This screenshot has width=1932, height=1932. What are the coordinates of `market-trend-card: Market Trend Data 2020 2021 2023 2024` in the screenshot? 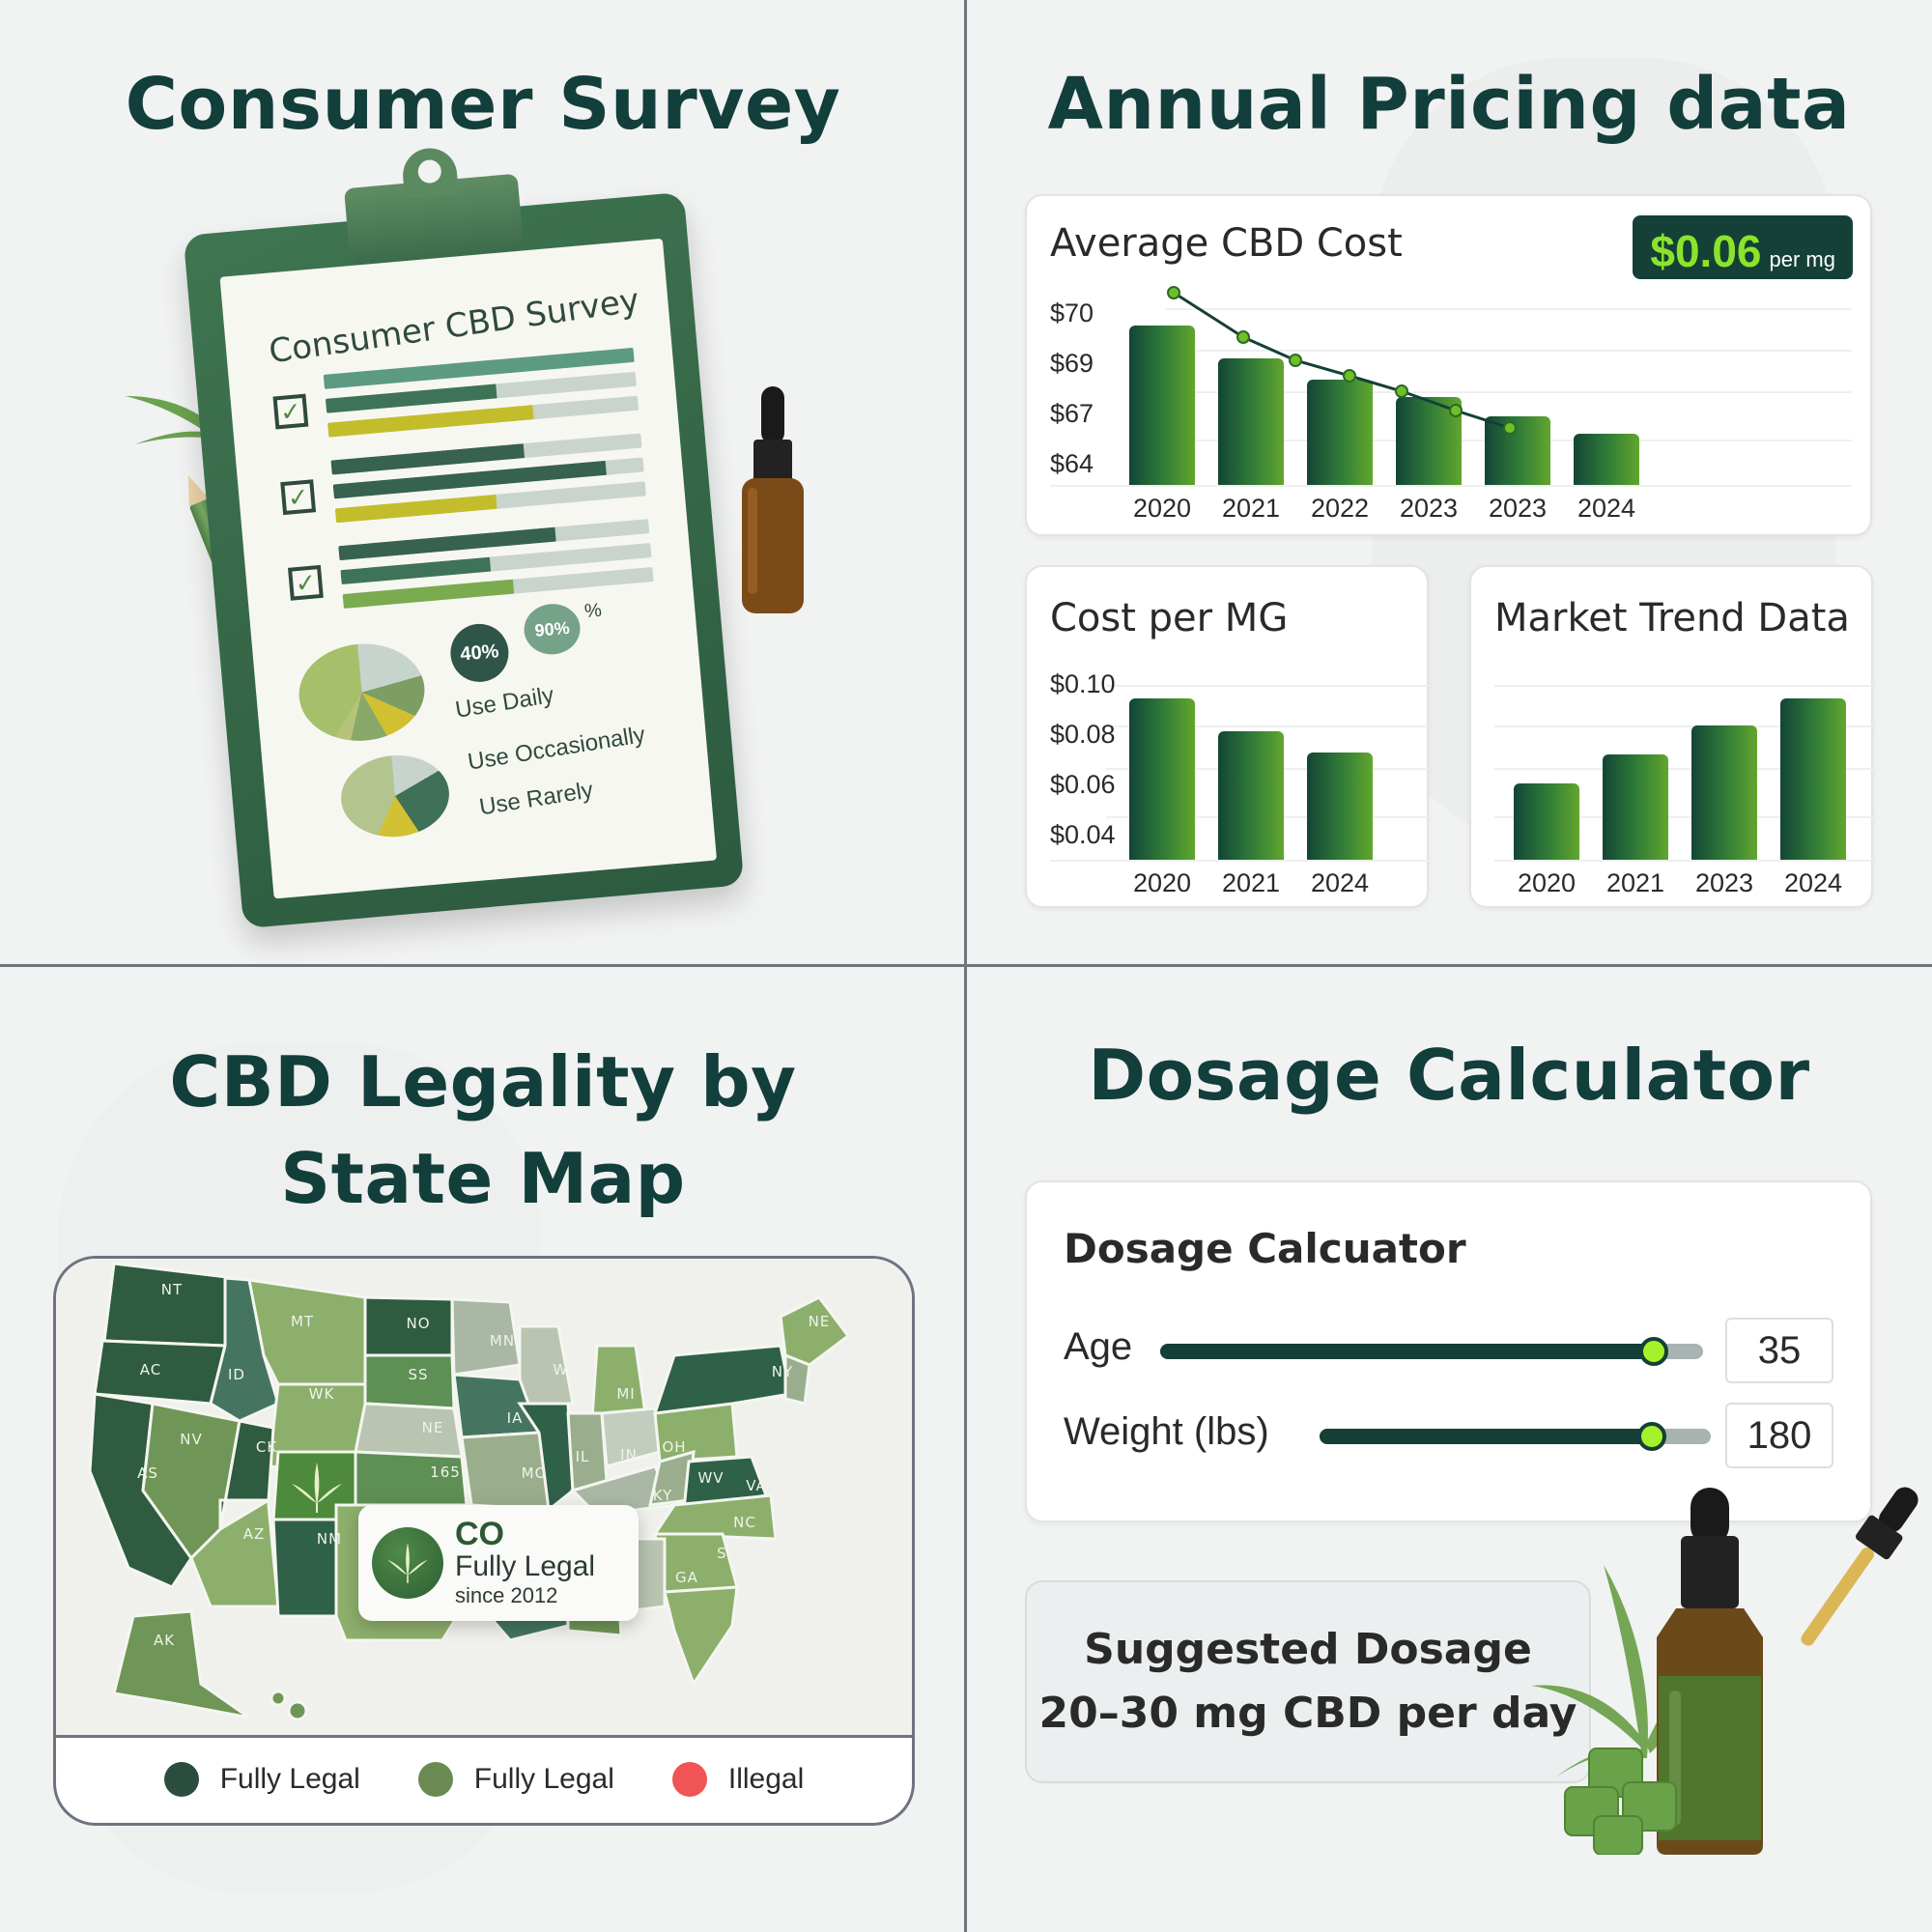 It's located at (1671, 736).